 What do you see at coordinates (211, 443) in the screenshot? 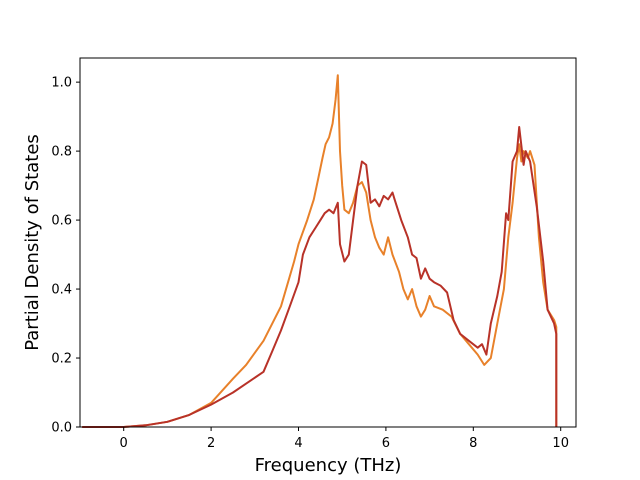
I see `x-tick-label: 2` at bounding box center [211, 443].